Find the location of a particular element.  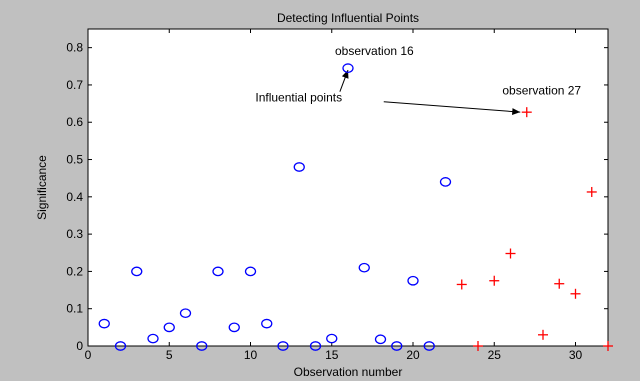

annotation-label: observation 27 is located at coordinates (541, 90).